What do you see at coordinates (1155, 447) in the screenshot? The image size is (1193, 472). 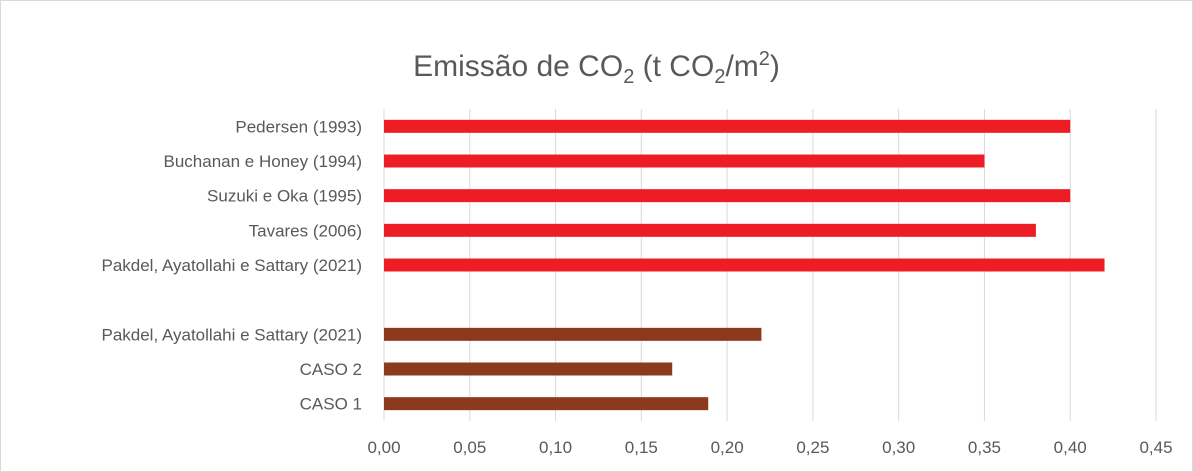 I see `x-tick-label: 0,45` at bounding box center [1155, 447].